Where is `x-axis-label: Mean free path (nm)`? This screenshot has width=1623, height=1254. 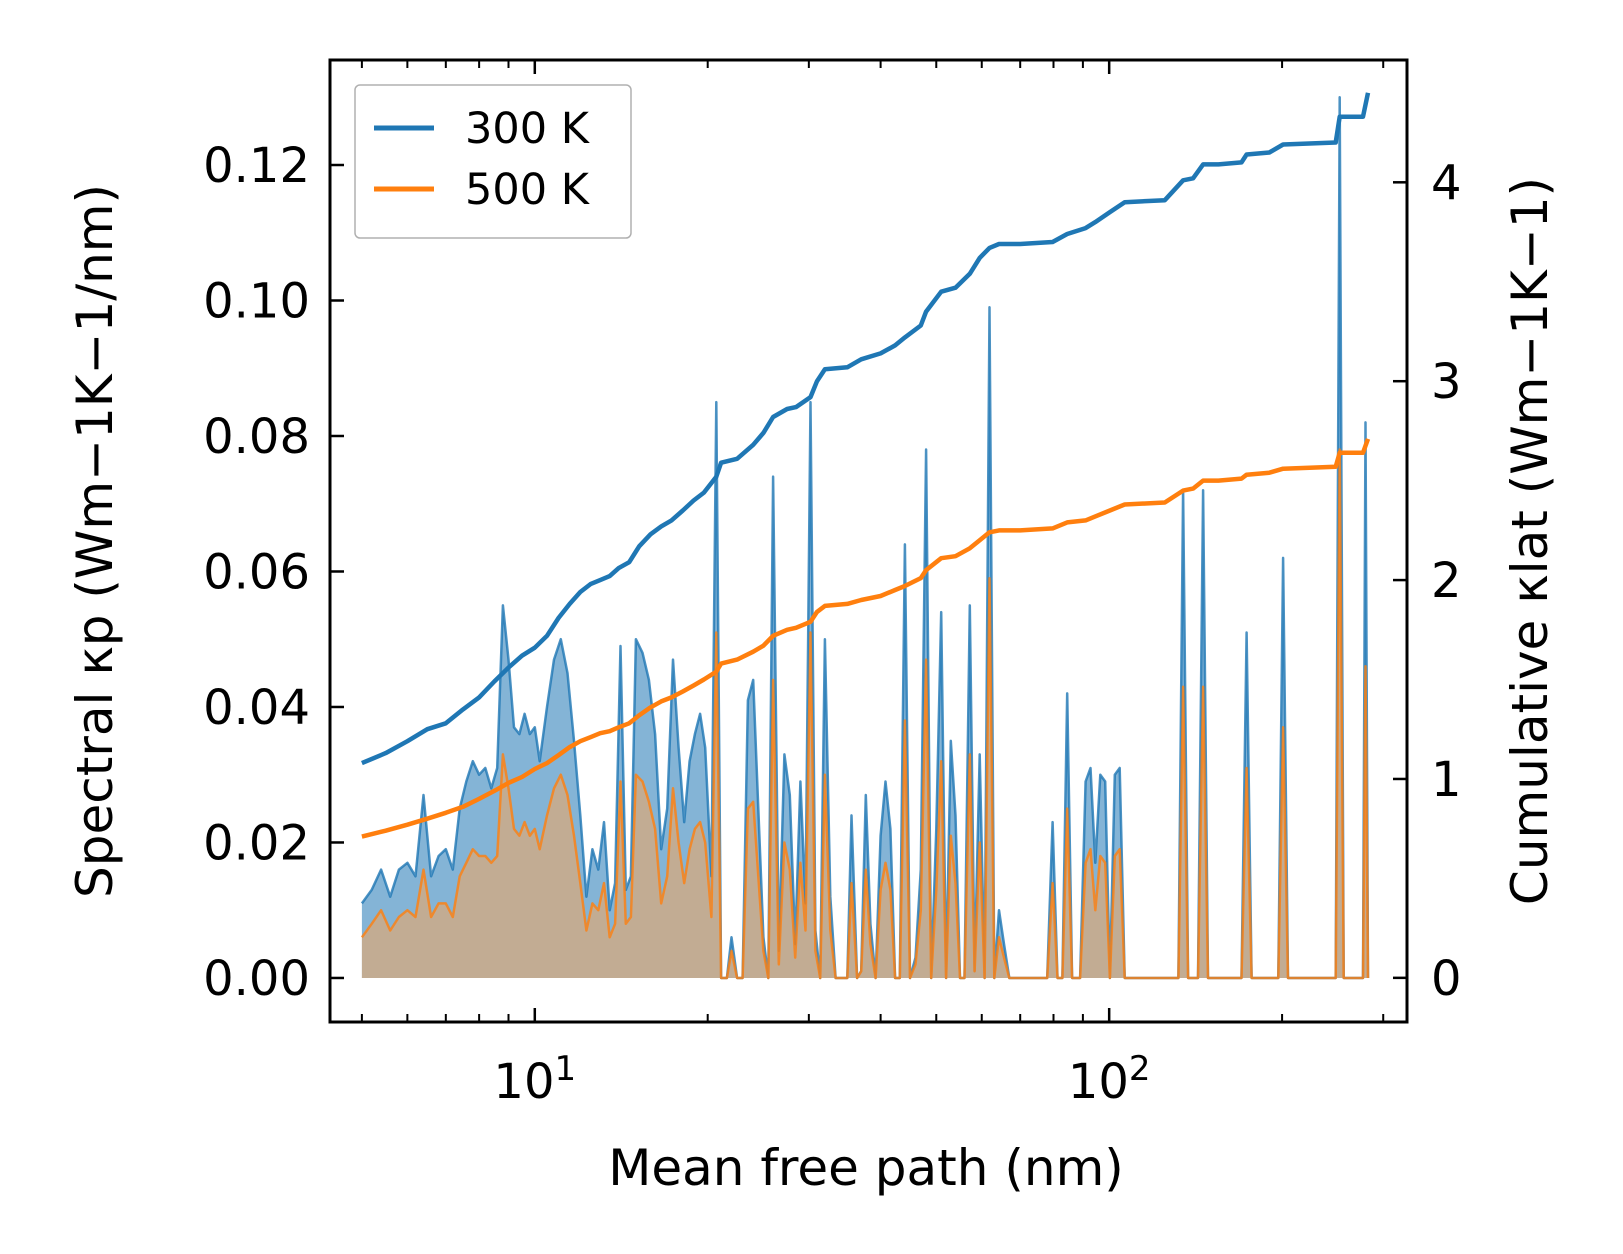 x-axis-label: Mean free path (nm) is located at coordinates (866, 1168).